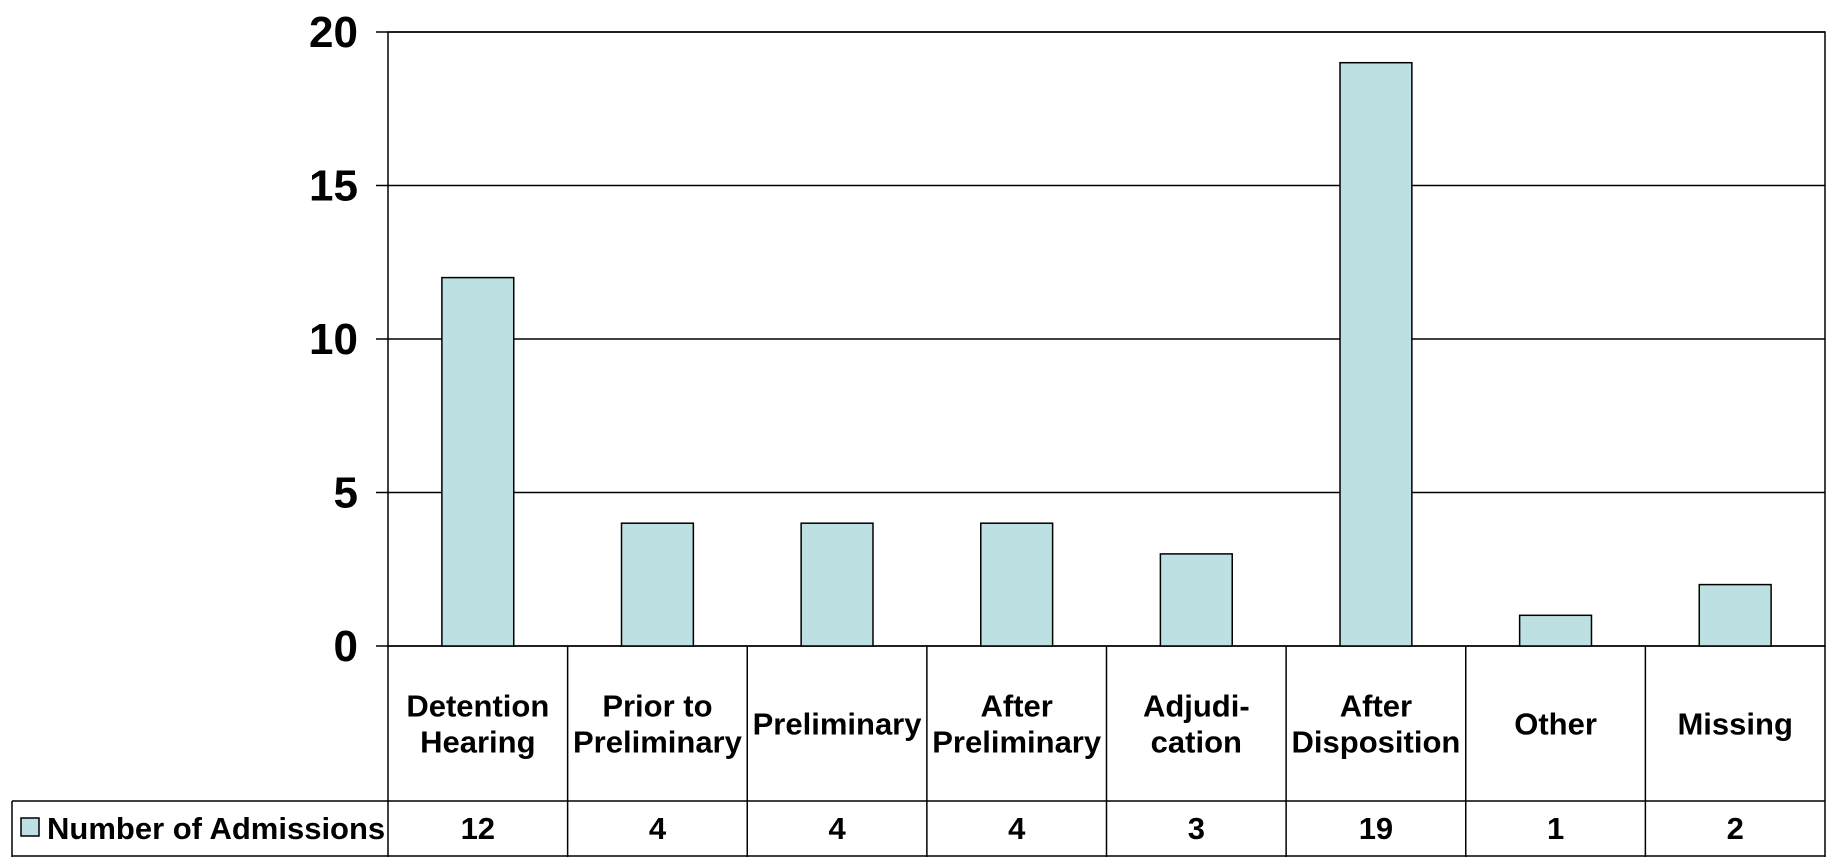  Describe the element at coordinates (346, 646) in the screenshot. I see `y-tick-label: 0` at that location.